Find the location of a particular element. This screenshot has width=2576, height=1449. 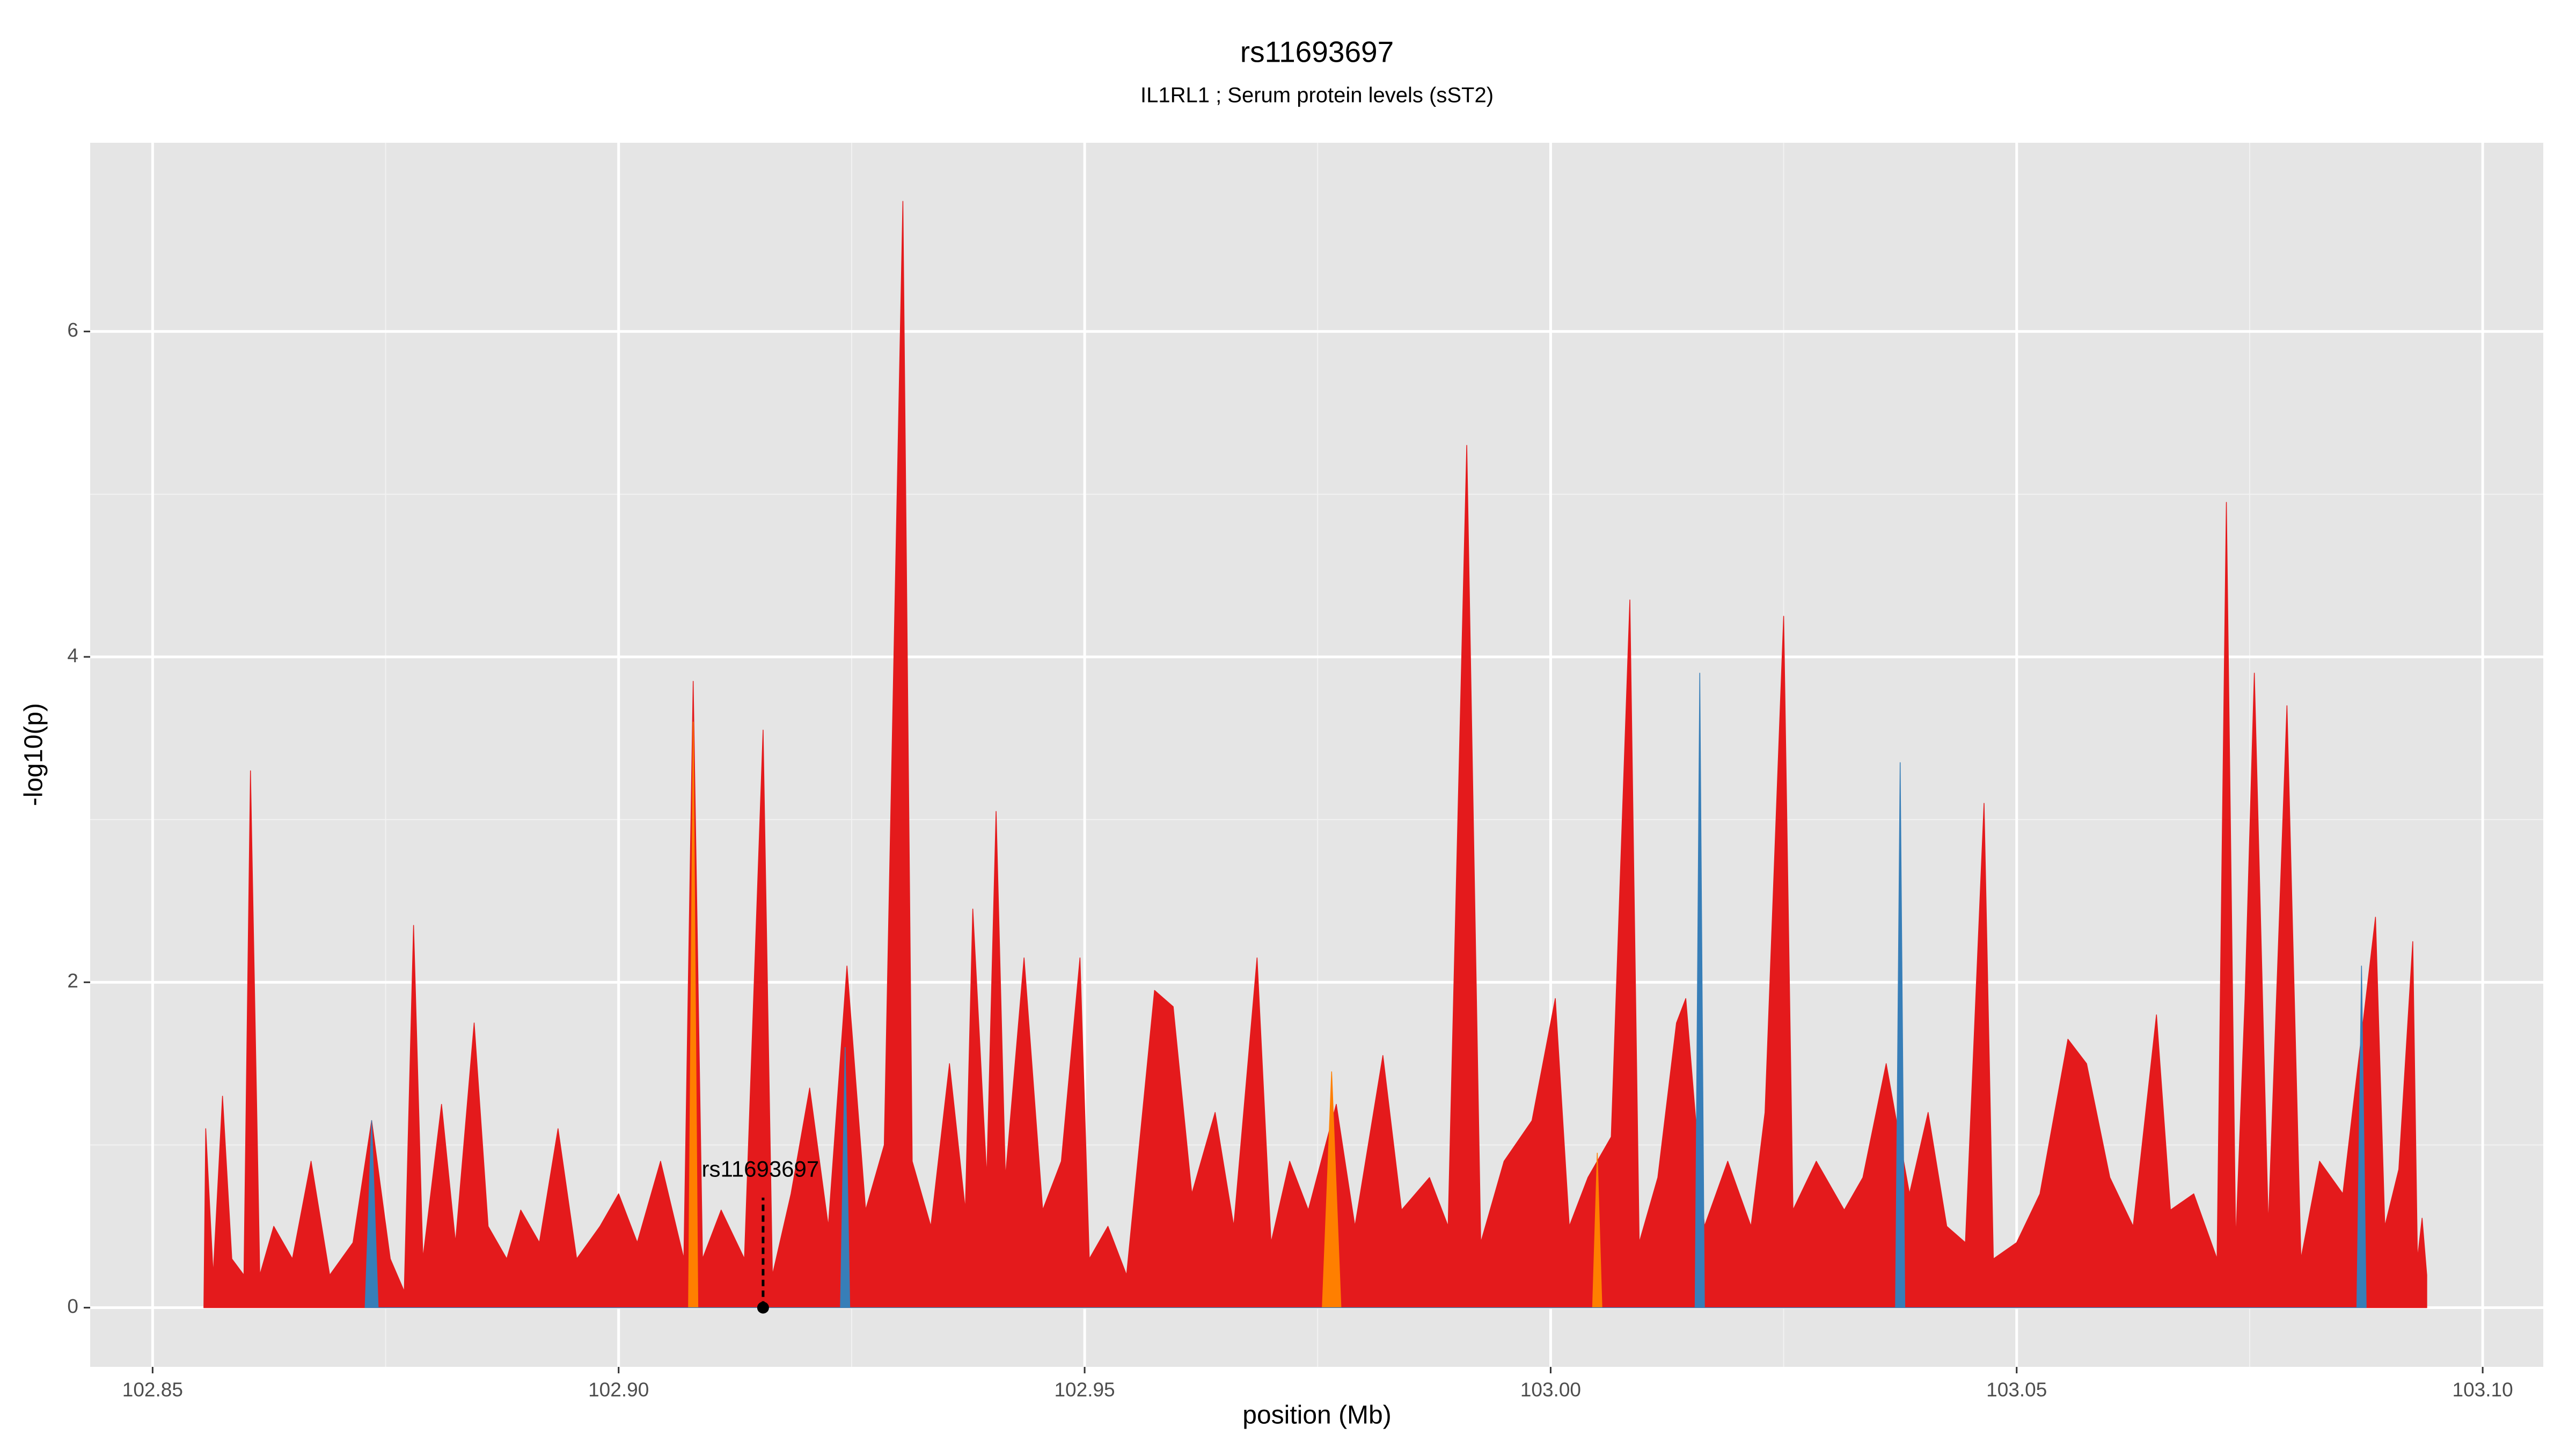

annotation-point is located at coordinates (763, 1307).